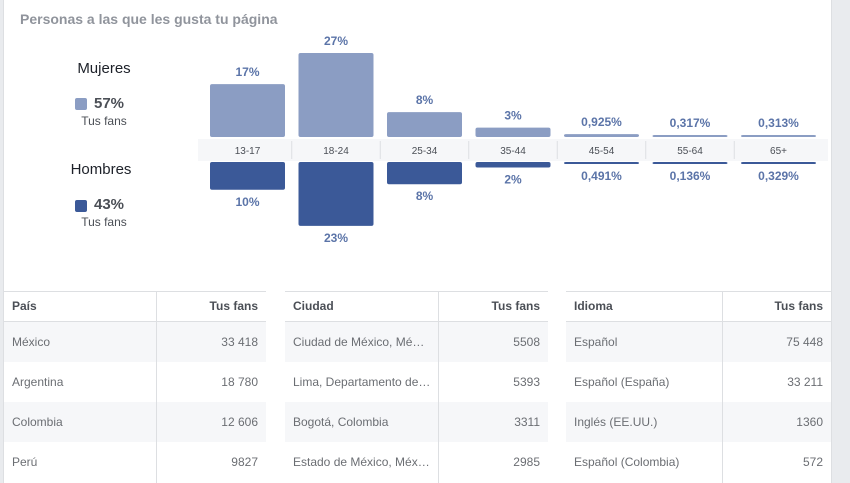 The height and width of the screenshot is (483, 850). I want to click on men-data-label: 0,491%, so click(601, 176).